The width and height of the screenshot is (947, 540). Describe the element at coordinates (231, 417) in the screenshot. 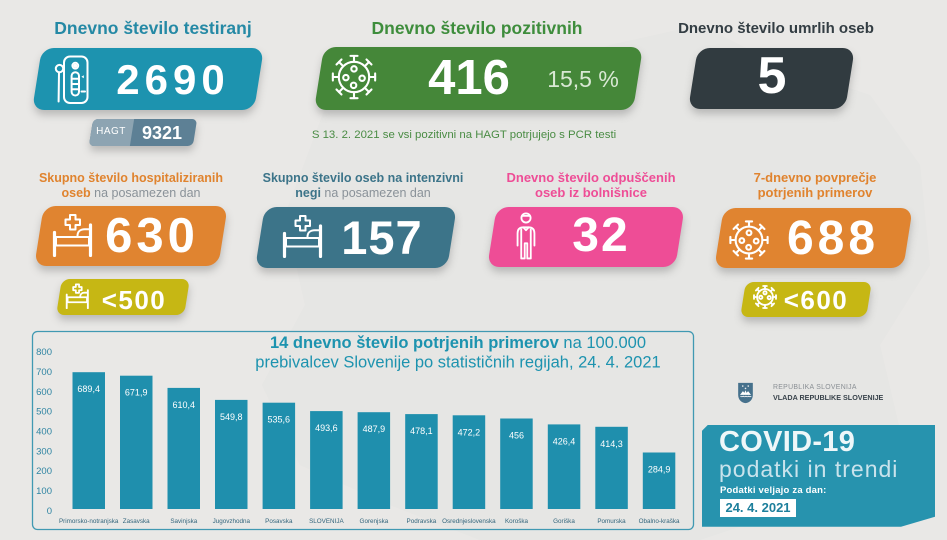

I see `svg-text: 549,8` at that location.